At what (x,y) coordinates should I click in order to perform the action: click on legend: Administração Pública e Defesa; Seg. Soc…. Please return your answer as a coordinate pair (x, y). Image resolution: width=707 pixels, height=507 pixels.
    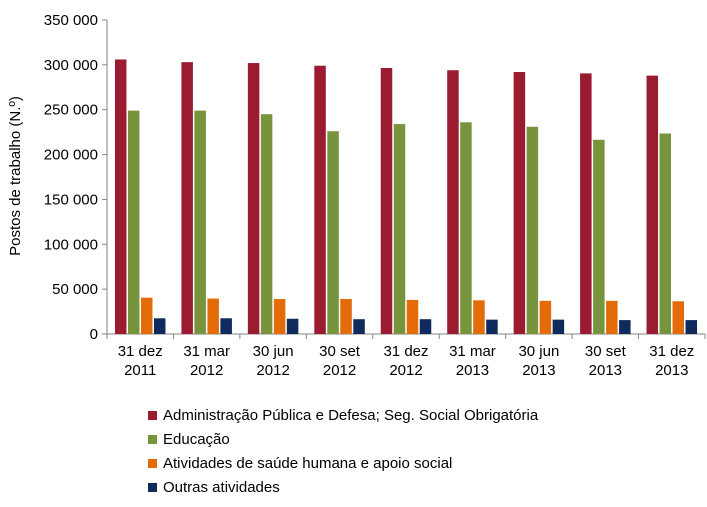
    Looking at the image, I should click on (343, 451).